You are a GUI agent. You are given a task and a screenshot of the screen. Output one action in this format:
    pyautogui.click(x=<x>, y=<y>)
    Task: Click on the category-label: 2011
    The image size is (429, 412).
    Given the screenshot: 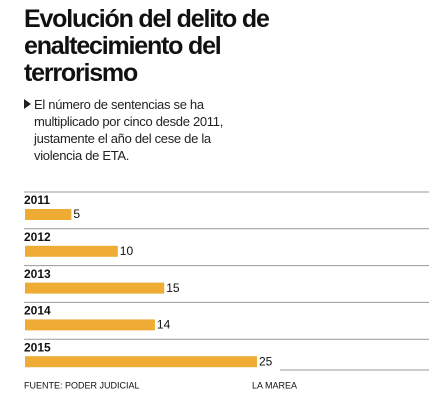 What is the action you would take?
    pyautogui.click(x=37, y=200)
    